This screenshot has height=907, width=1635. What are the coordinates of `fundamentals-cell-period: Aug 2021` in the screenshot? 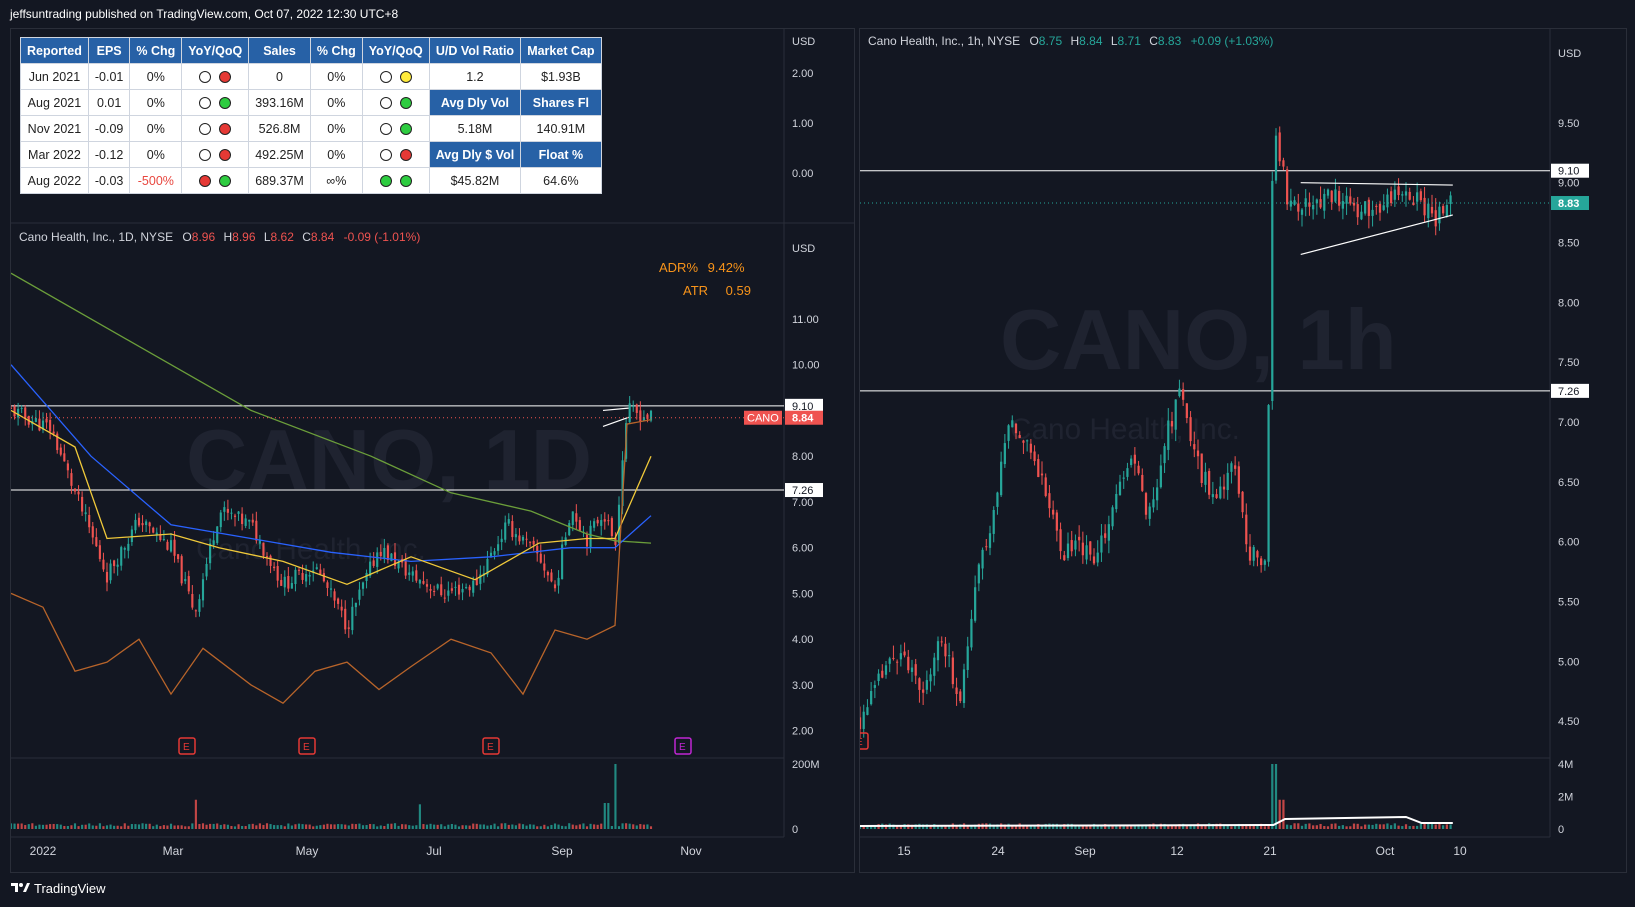 It's located at (54, 102).